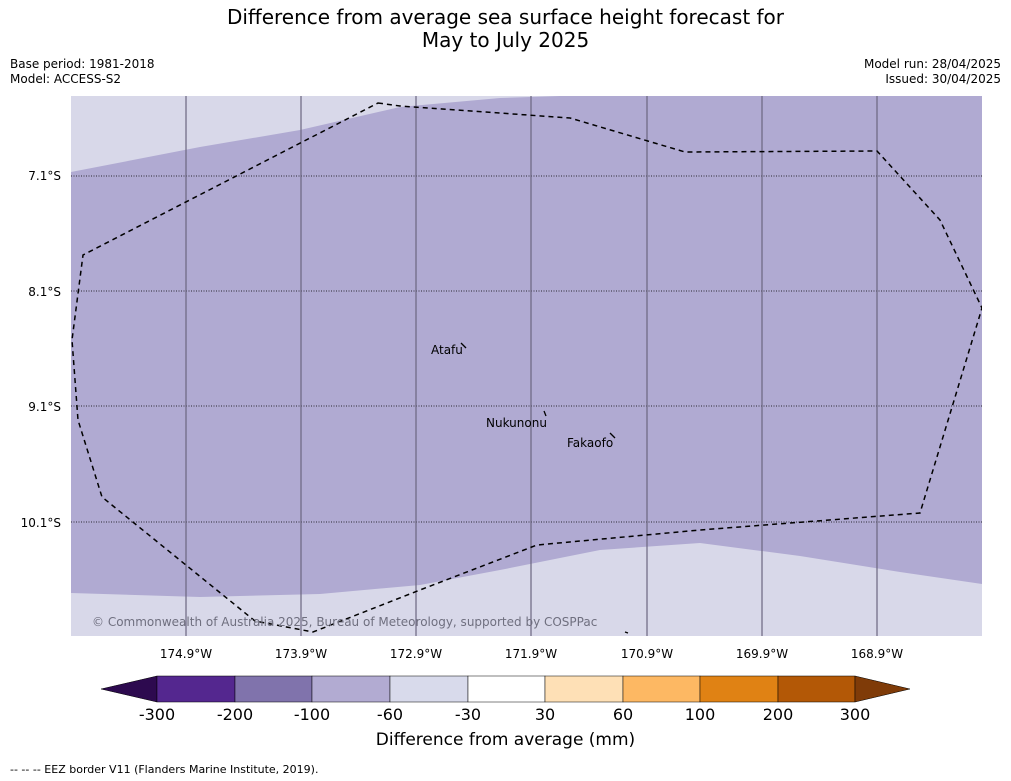 This screenshot has width=1011, height=781. What do you see at coordinates (41, 349) in the screenshot?
I see `latitude-labels: 7.1°S 8.1°S 9.1°S 10.1°S` at bounding box center [41, 349].